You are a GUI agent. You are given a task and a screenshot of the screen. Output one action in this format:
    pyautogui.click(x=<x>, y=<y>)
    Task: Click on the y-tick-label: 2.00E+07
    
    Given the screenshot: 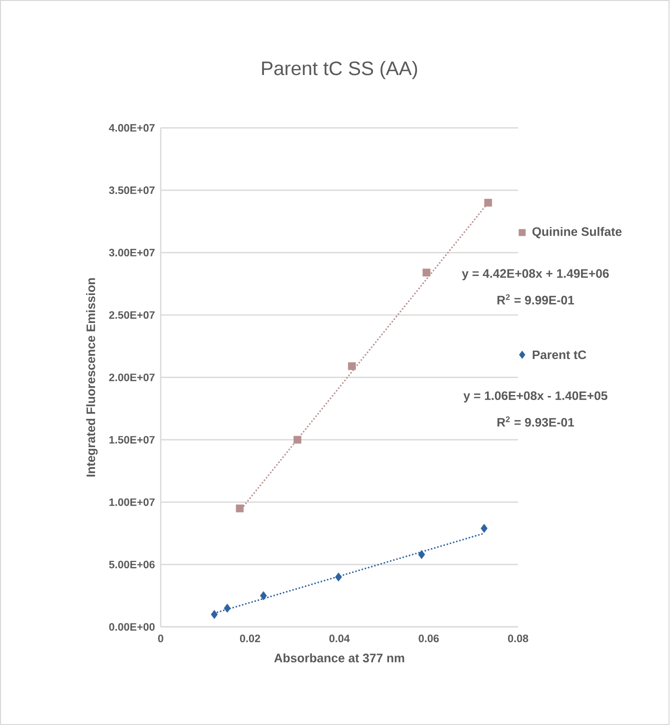 What is the action you would take?
    pyautogui.click(x=132, y=378)
    